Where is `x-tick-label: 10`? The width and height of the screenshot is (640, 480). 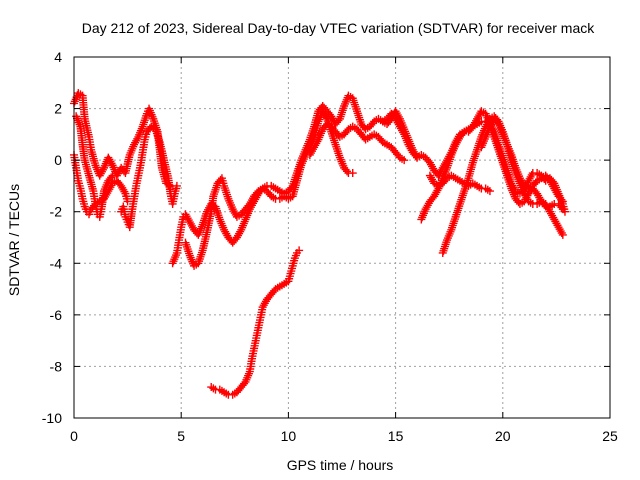
x-tick-label: 10 is located at coordinates (289, 436).